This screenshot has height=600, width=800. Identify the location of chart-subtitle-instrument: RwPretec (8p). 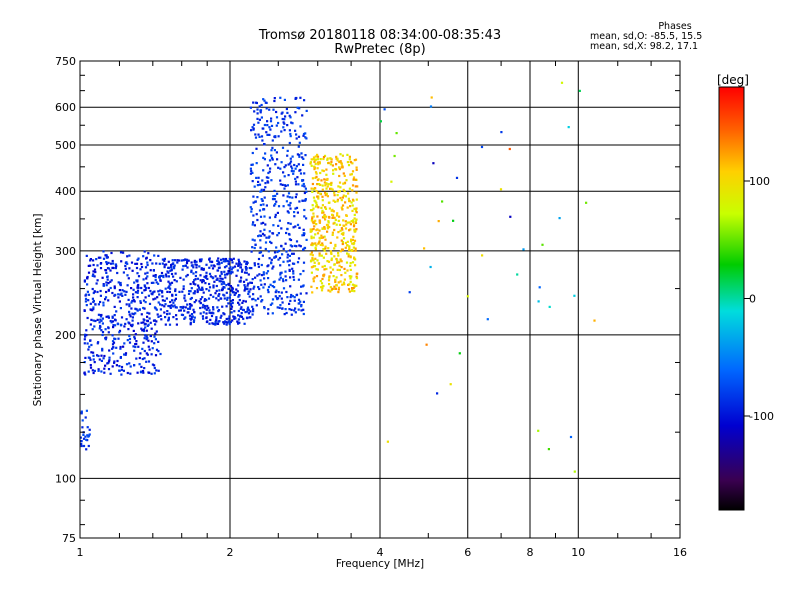
(380, 49).